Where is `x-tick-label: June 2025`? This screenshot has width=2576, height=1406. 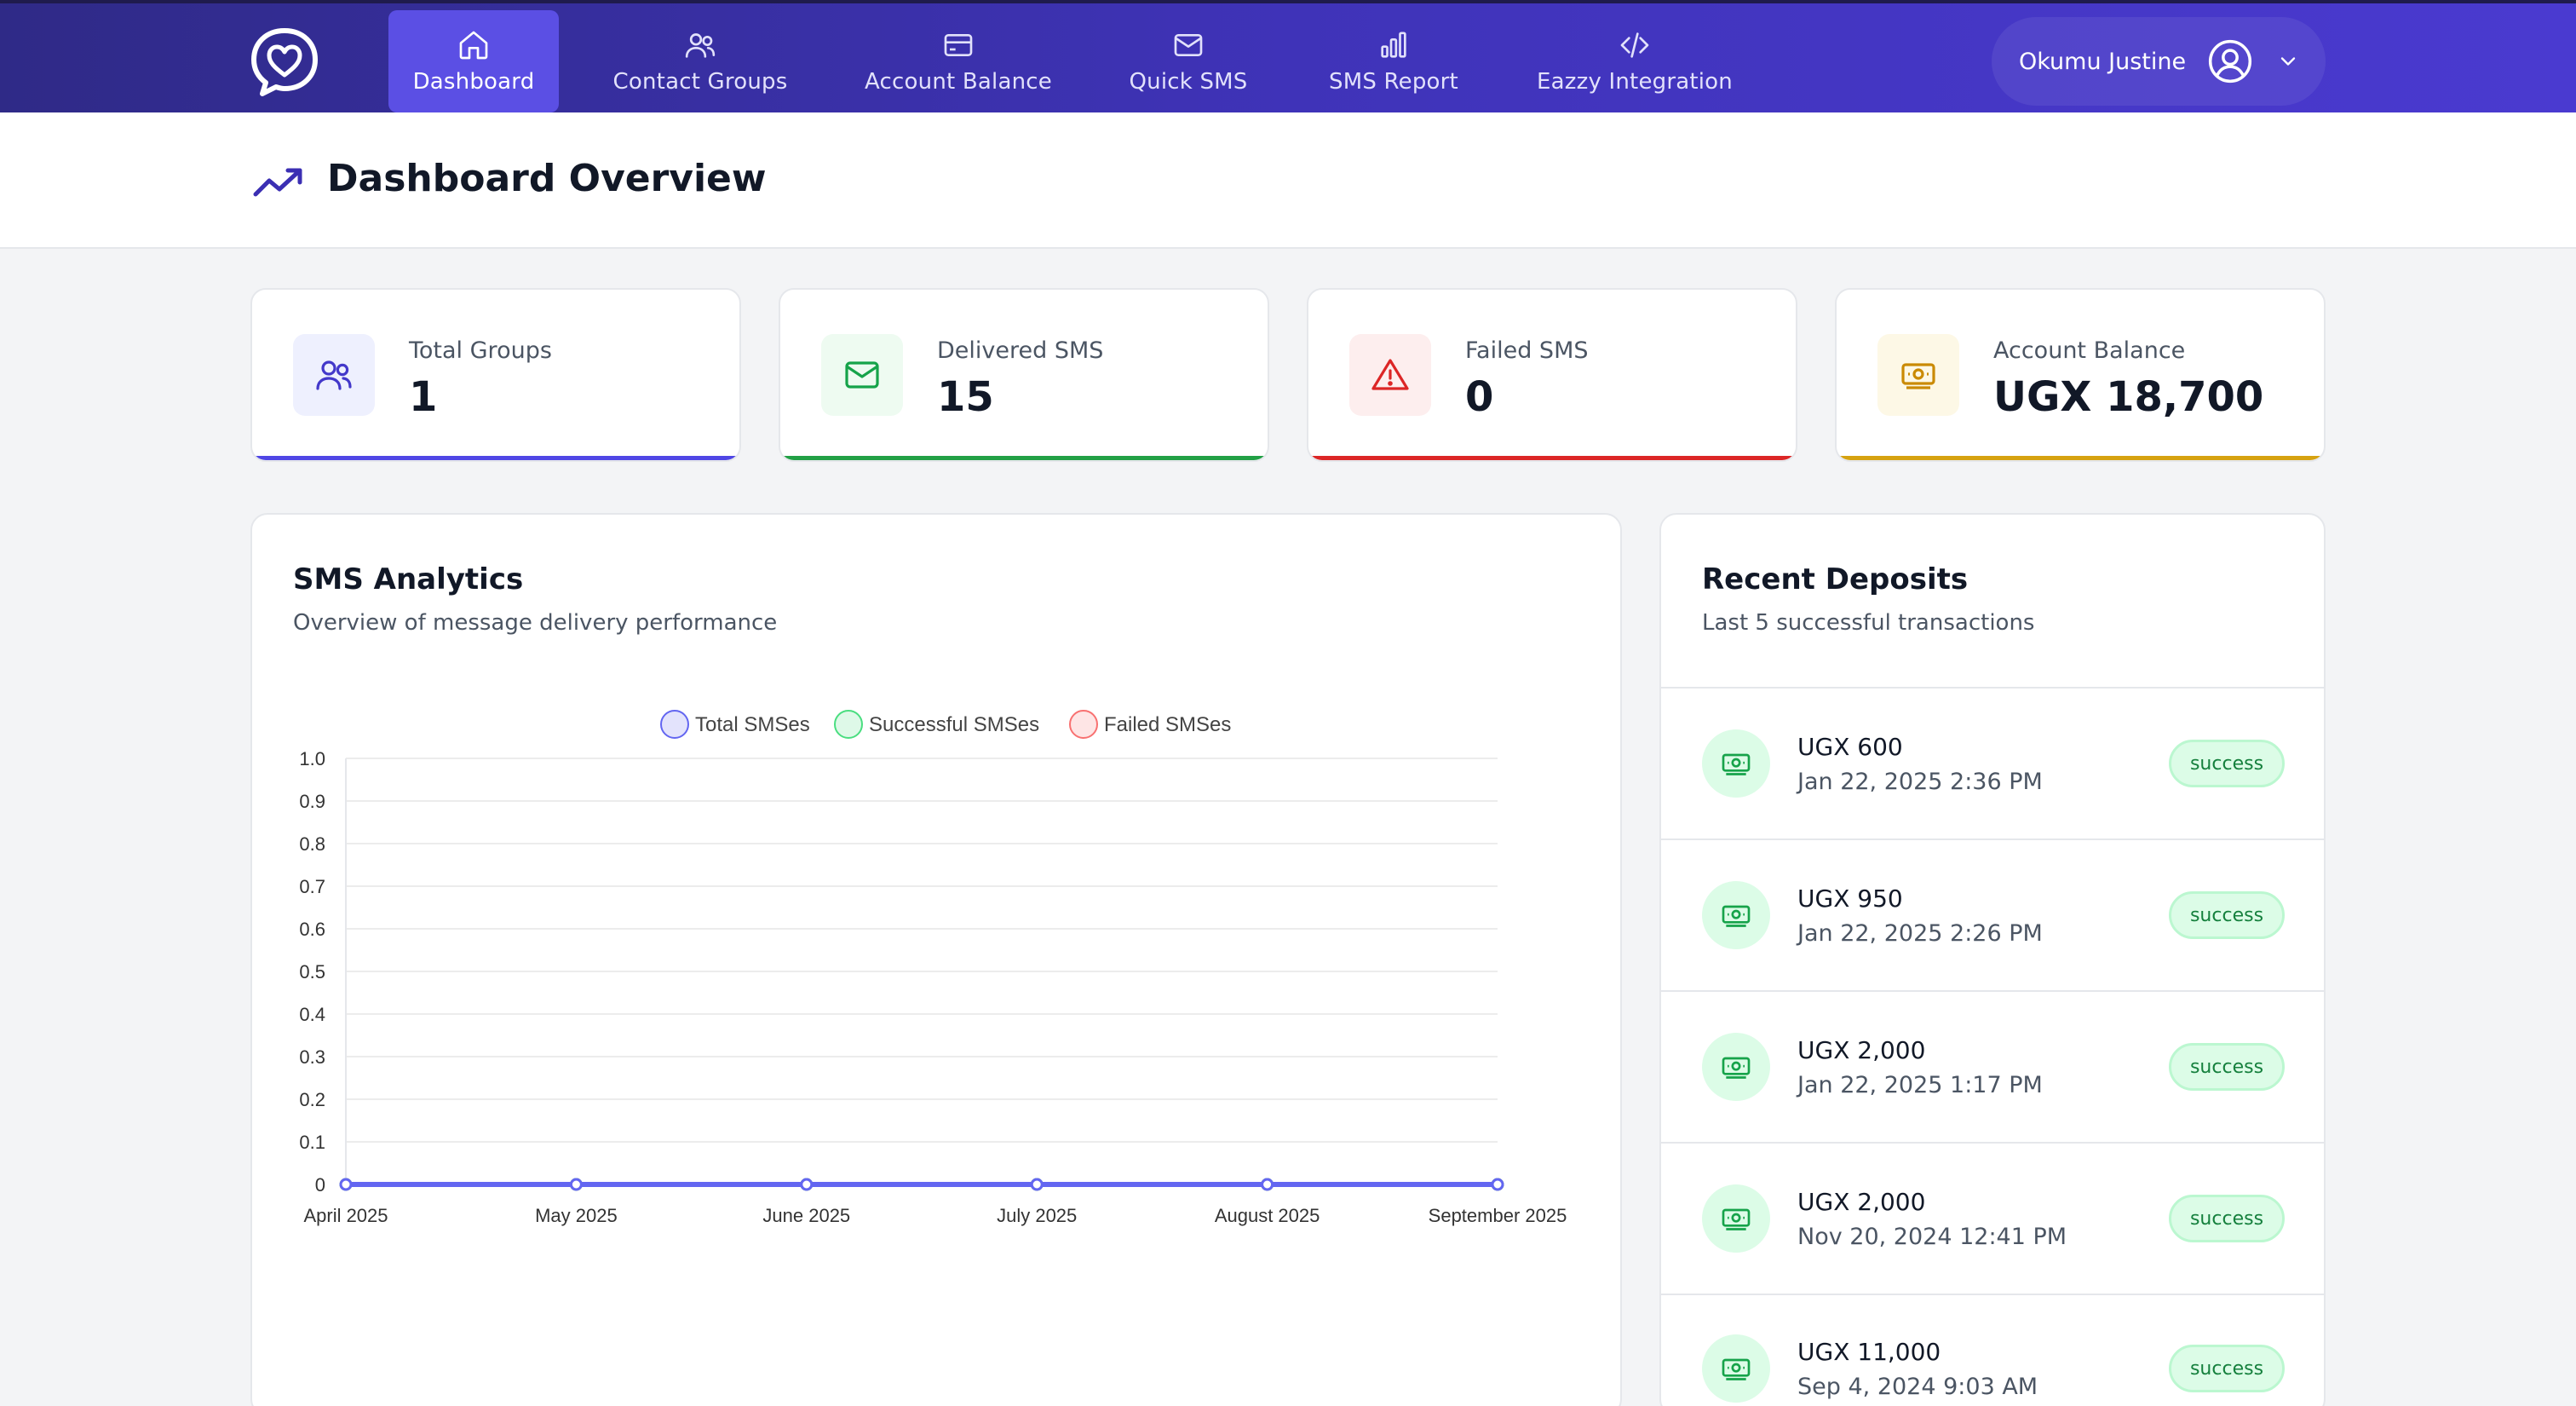 x-tick-label: June 2025 is located at coordinates (806, 1215).